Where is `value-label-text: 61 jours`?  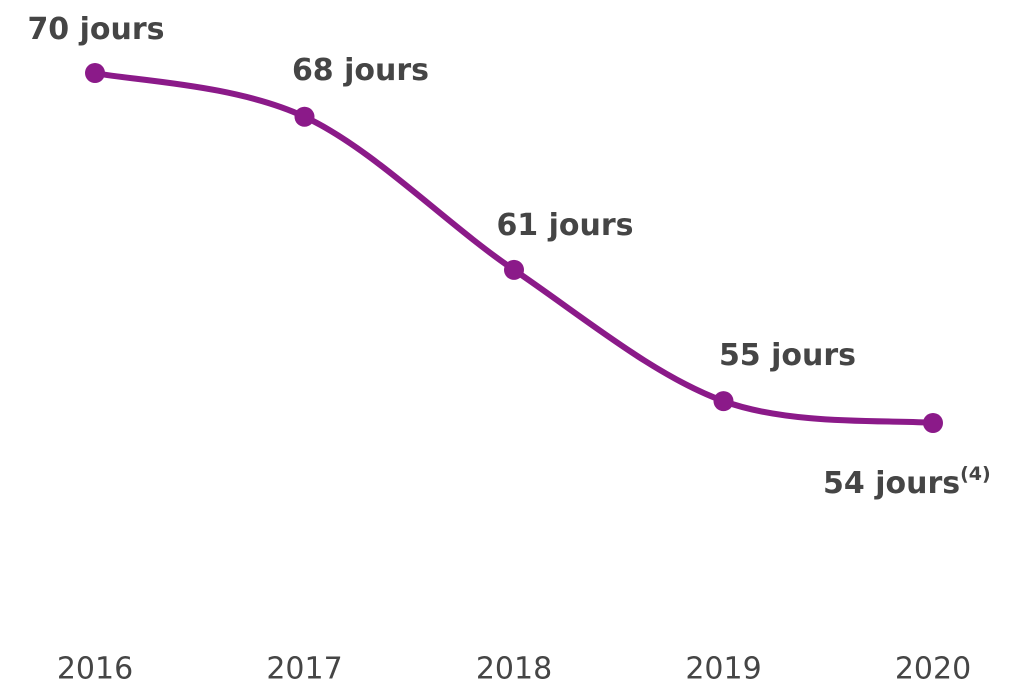 value-label-text: 61 jours is located at coordinates (564, 224).